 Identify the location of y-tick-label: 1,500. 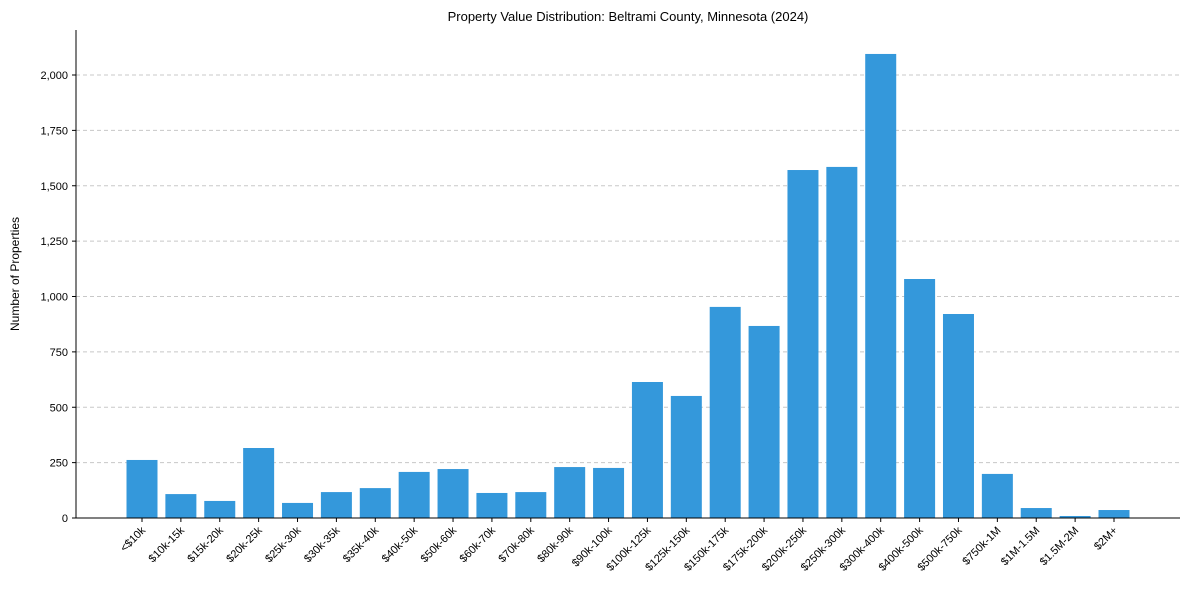
(54, 187).